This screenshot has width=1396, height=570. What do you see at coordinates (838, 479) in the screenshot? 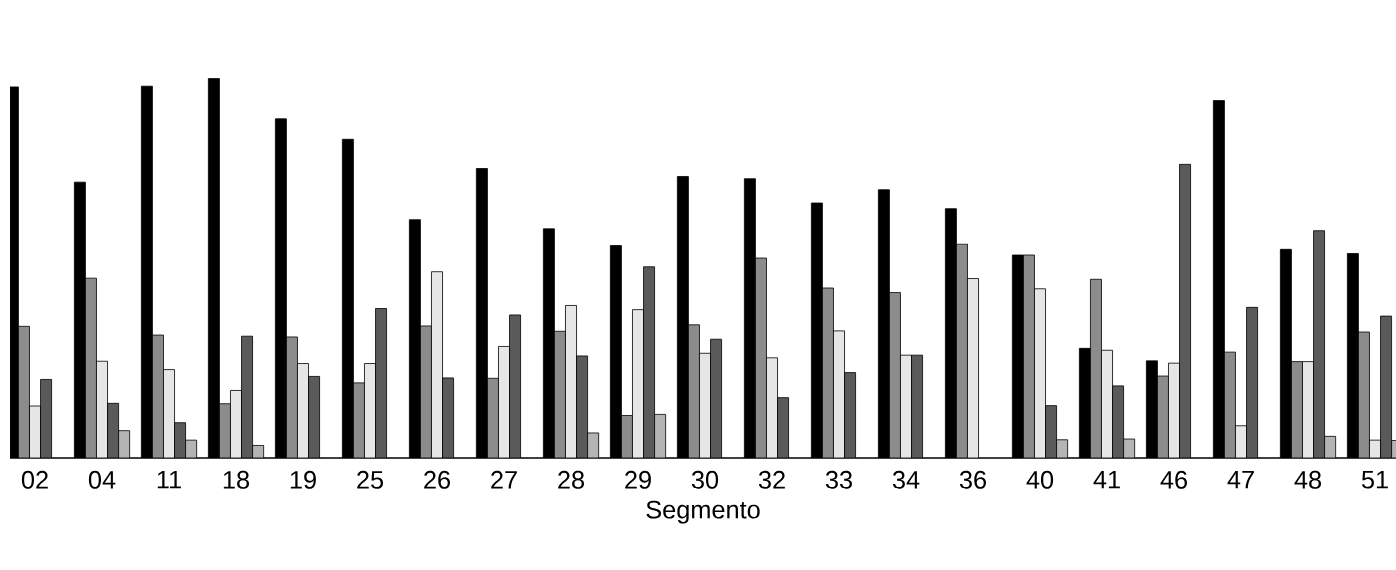
I see `x-tick-label: 33` at bounding box center [838, 479].